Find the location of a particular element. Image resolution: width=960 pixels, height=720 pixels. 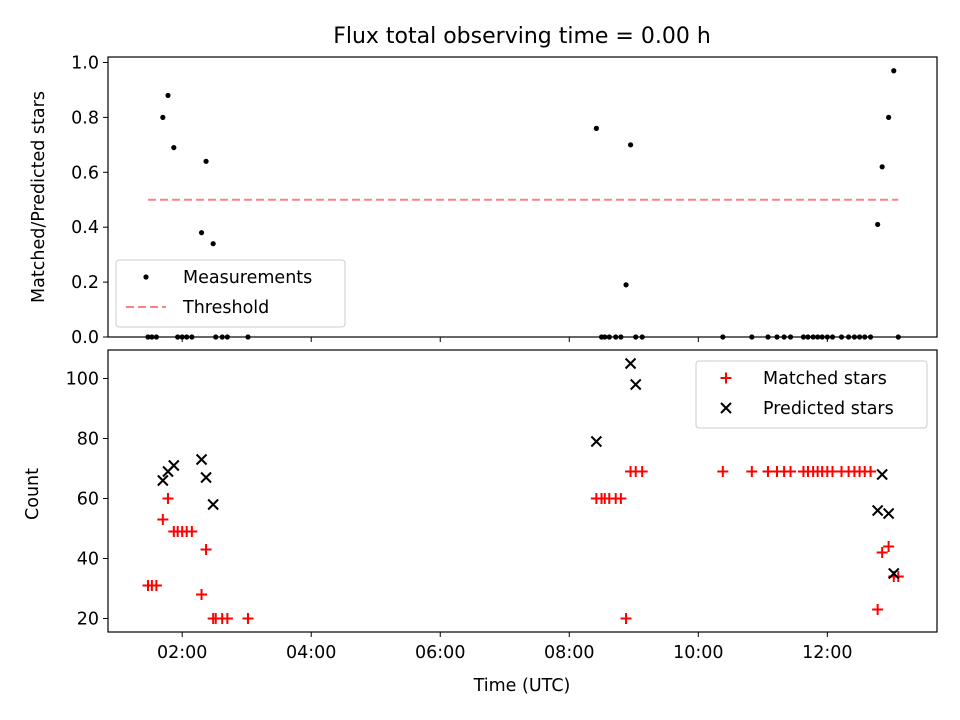

y-tick-label: 100 is located at coordinates (82, 380).